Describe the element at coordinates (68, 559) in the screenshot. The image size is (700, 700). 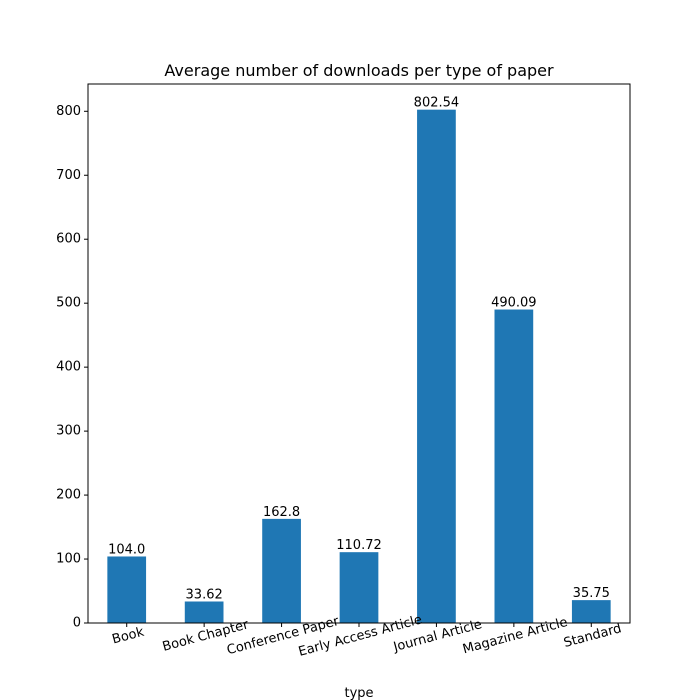
I see `y-tick-label: 100` at that location.